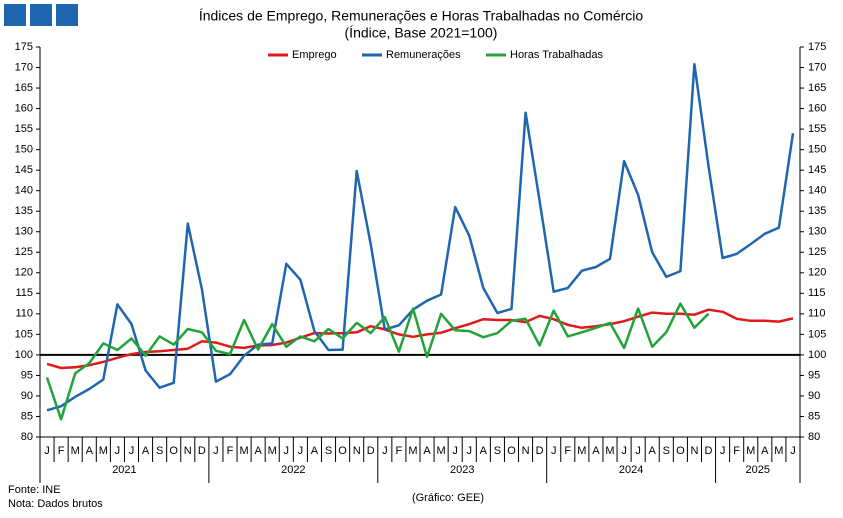  I want to click on y2-tick-label: 150, so click(817, 150).